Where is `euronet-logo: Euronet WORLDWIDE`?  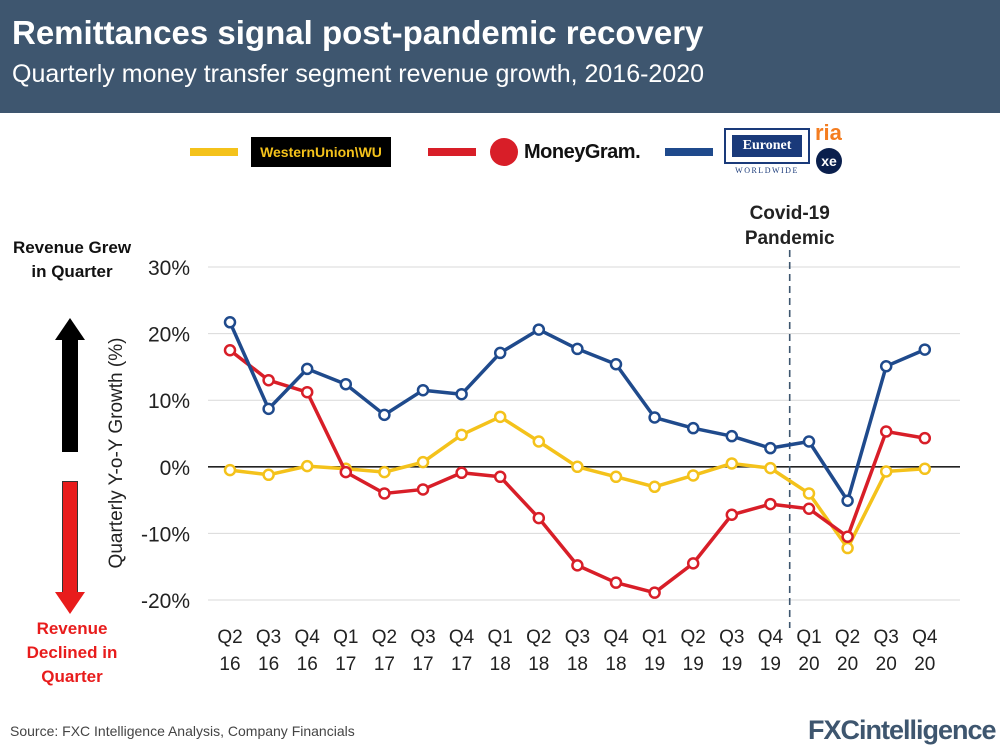
euronet-logo: Euronet WORLDWIDE is located at coordinates (767, 153).